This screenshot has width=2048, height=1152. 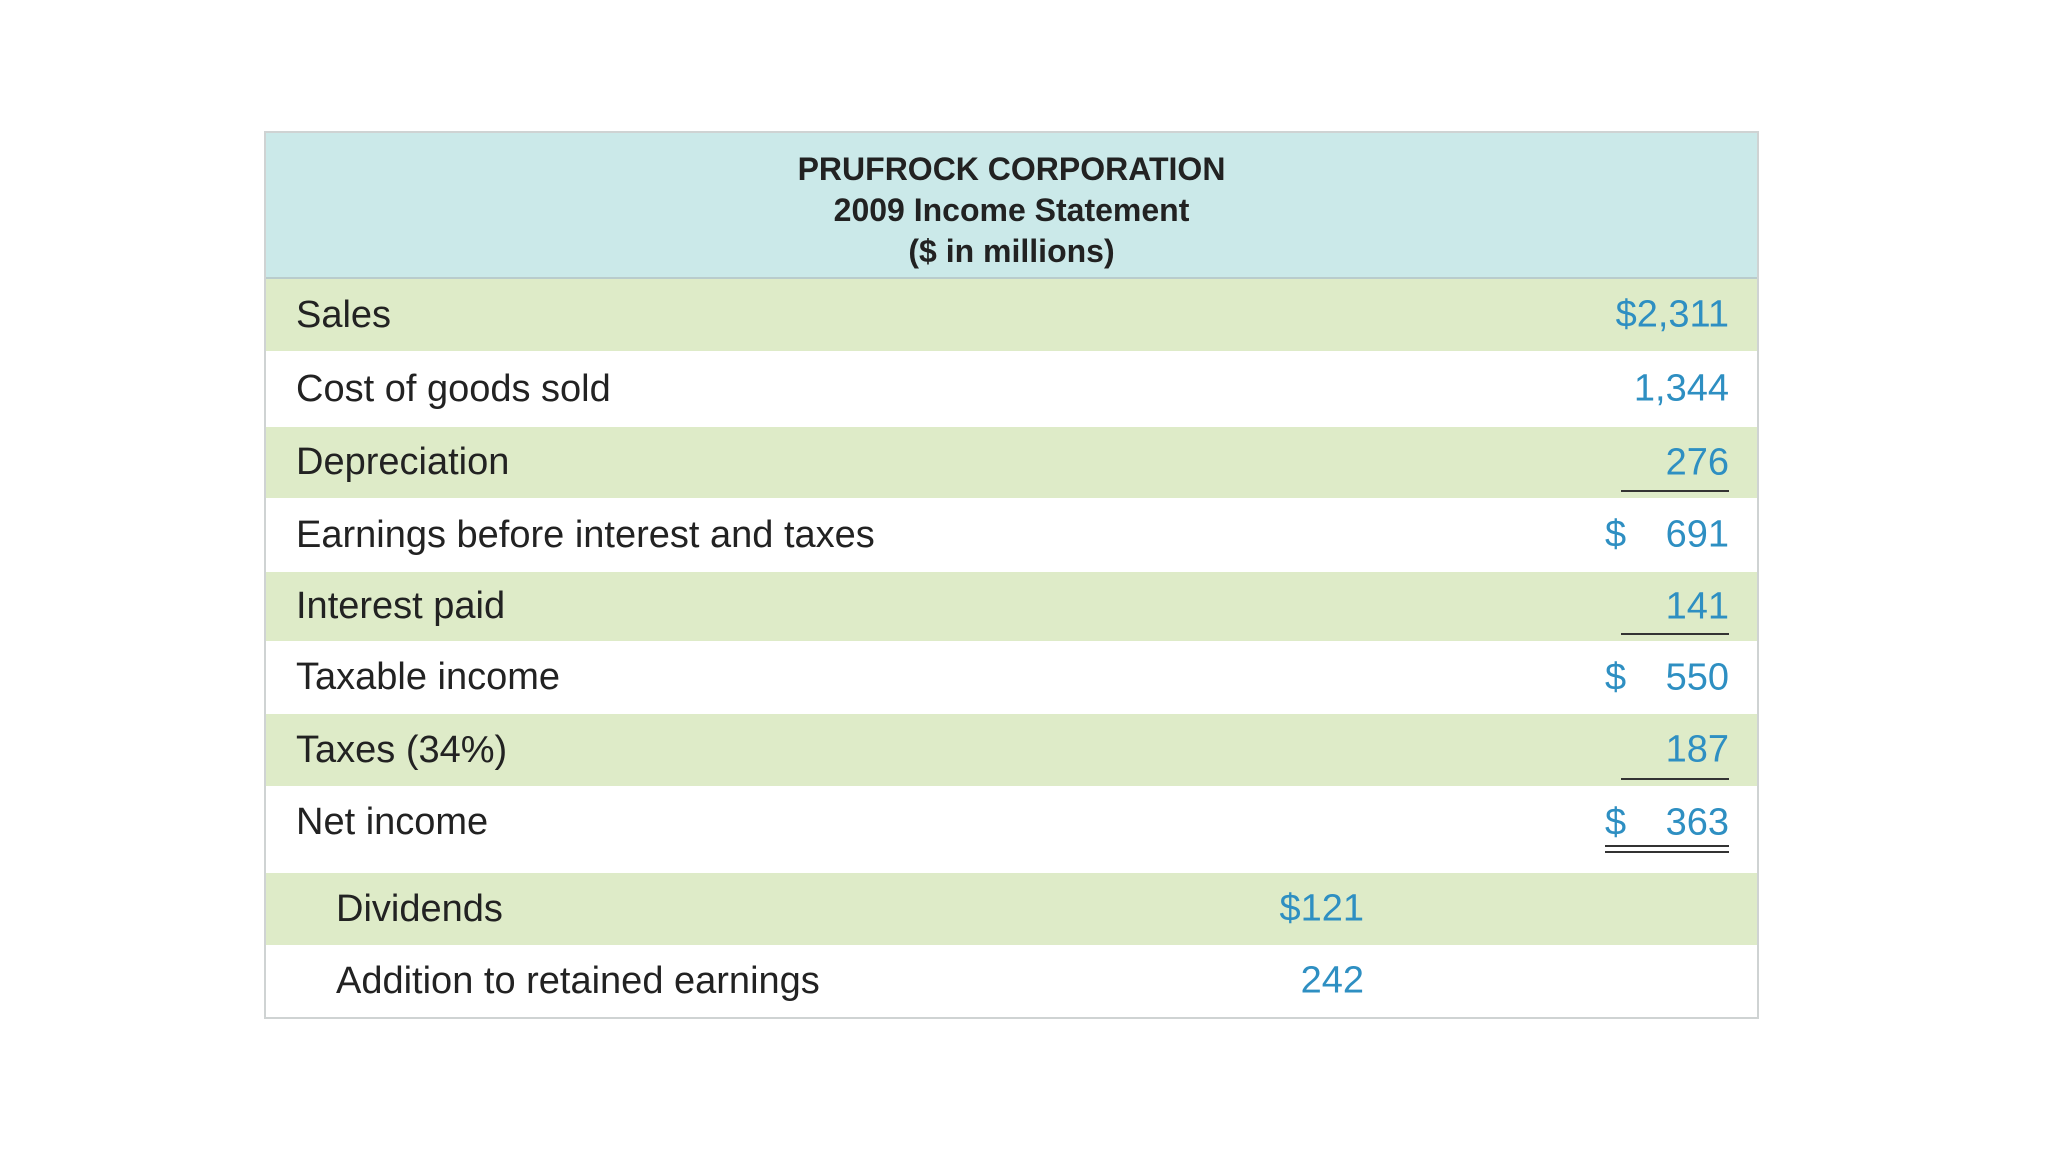 I want to click on row-value: $363, so click(x=1667, y=822).